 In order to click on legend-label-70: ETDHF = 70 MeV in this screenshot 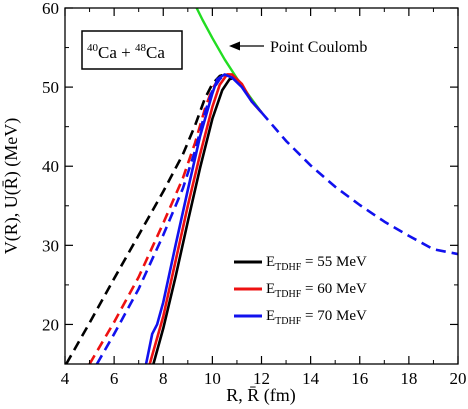, I will do `click(316, 317)`.